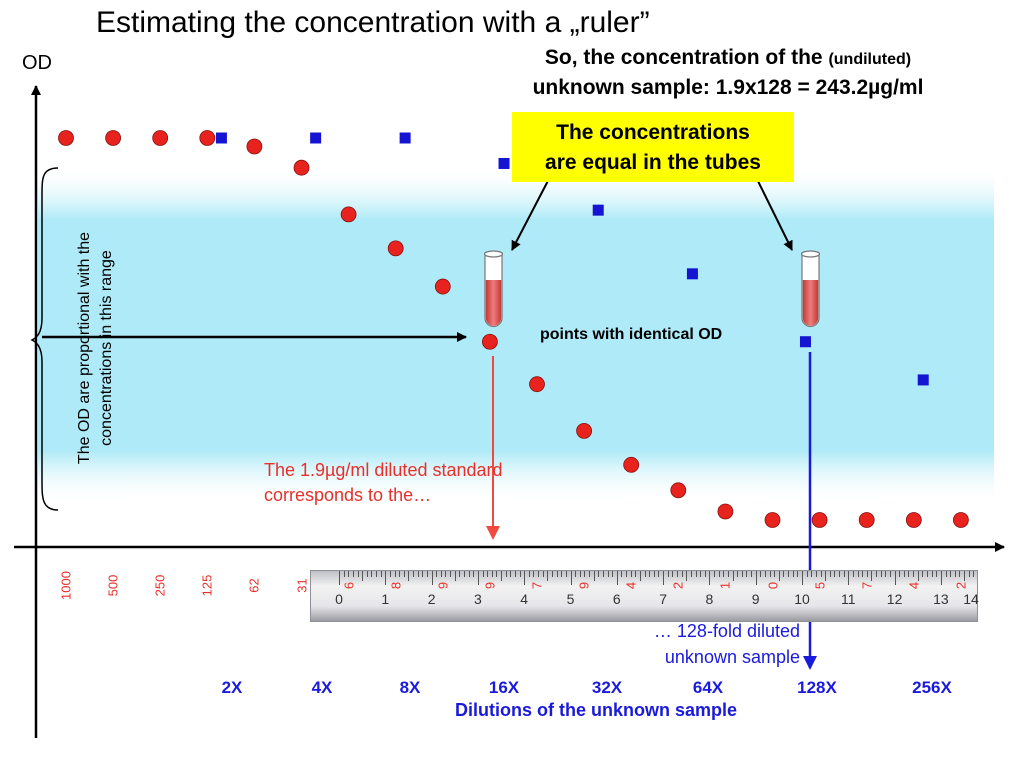 The height and width of the screenshot is (768, 1024). What do you see at coordinates (728, 87) in the screenshot?
I see `result-line-2: unknown sample: 1.9x128 = 243.2µg/ml` at bounding box center [728, 87].